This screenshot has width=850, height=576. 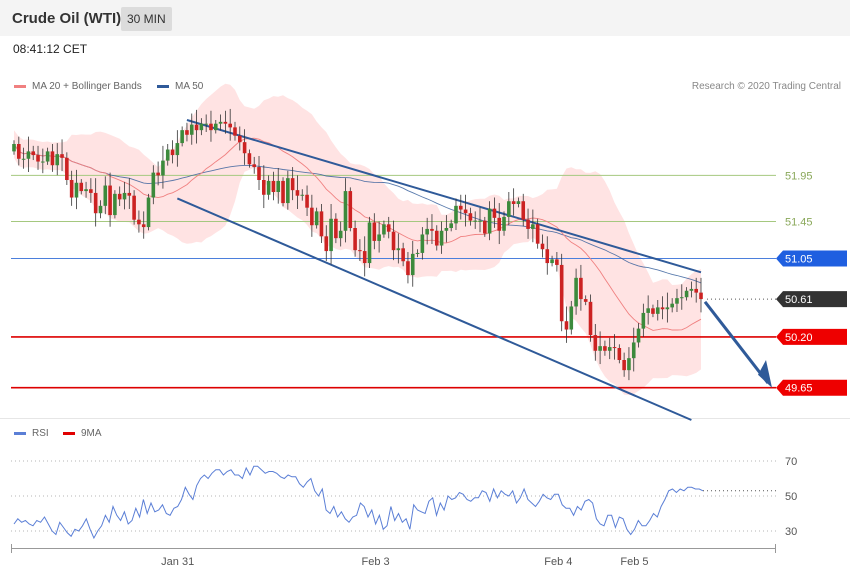 I want to click on projection-arrow, so click(x=736, y=342).